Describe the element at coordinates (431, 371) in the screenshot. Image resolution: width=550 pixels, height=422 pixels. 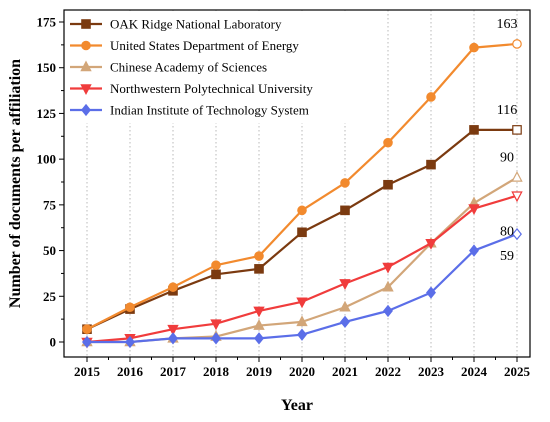
I see `x-tick-label: 2023` at that location.